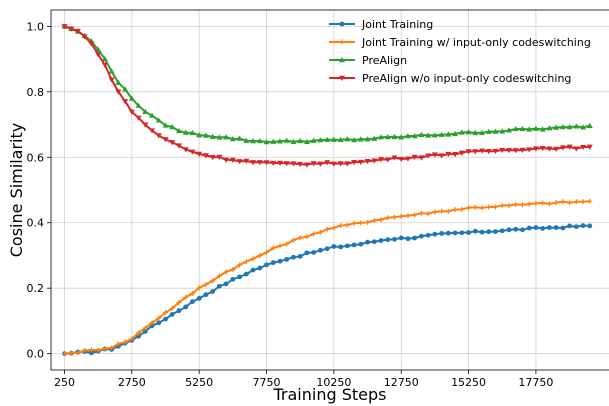 Image resolution: width=609 pixels, height=406 pixels. I want to click on legend-label: PreAlign w/o input-only codeswitching, so click(466, 78).